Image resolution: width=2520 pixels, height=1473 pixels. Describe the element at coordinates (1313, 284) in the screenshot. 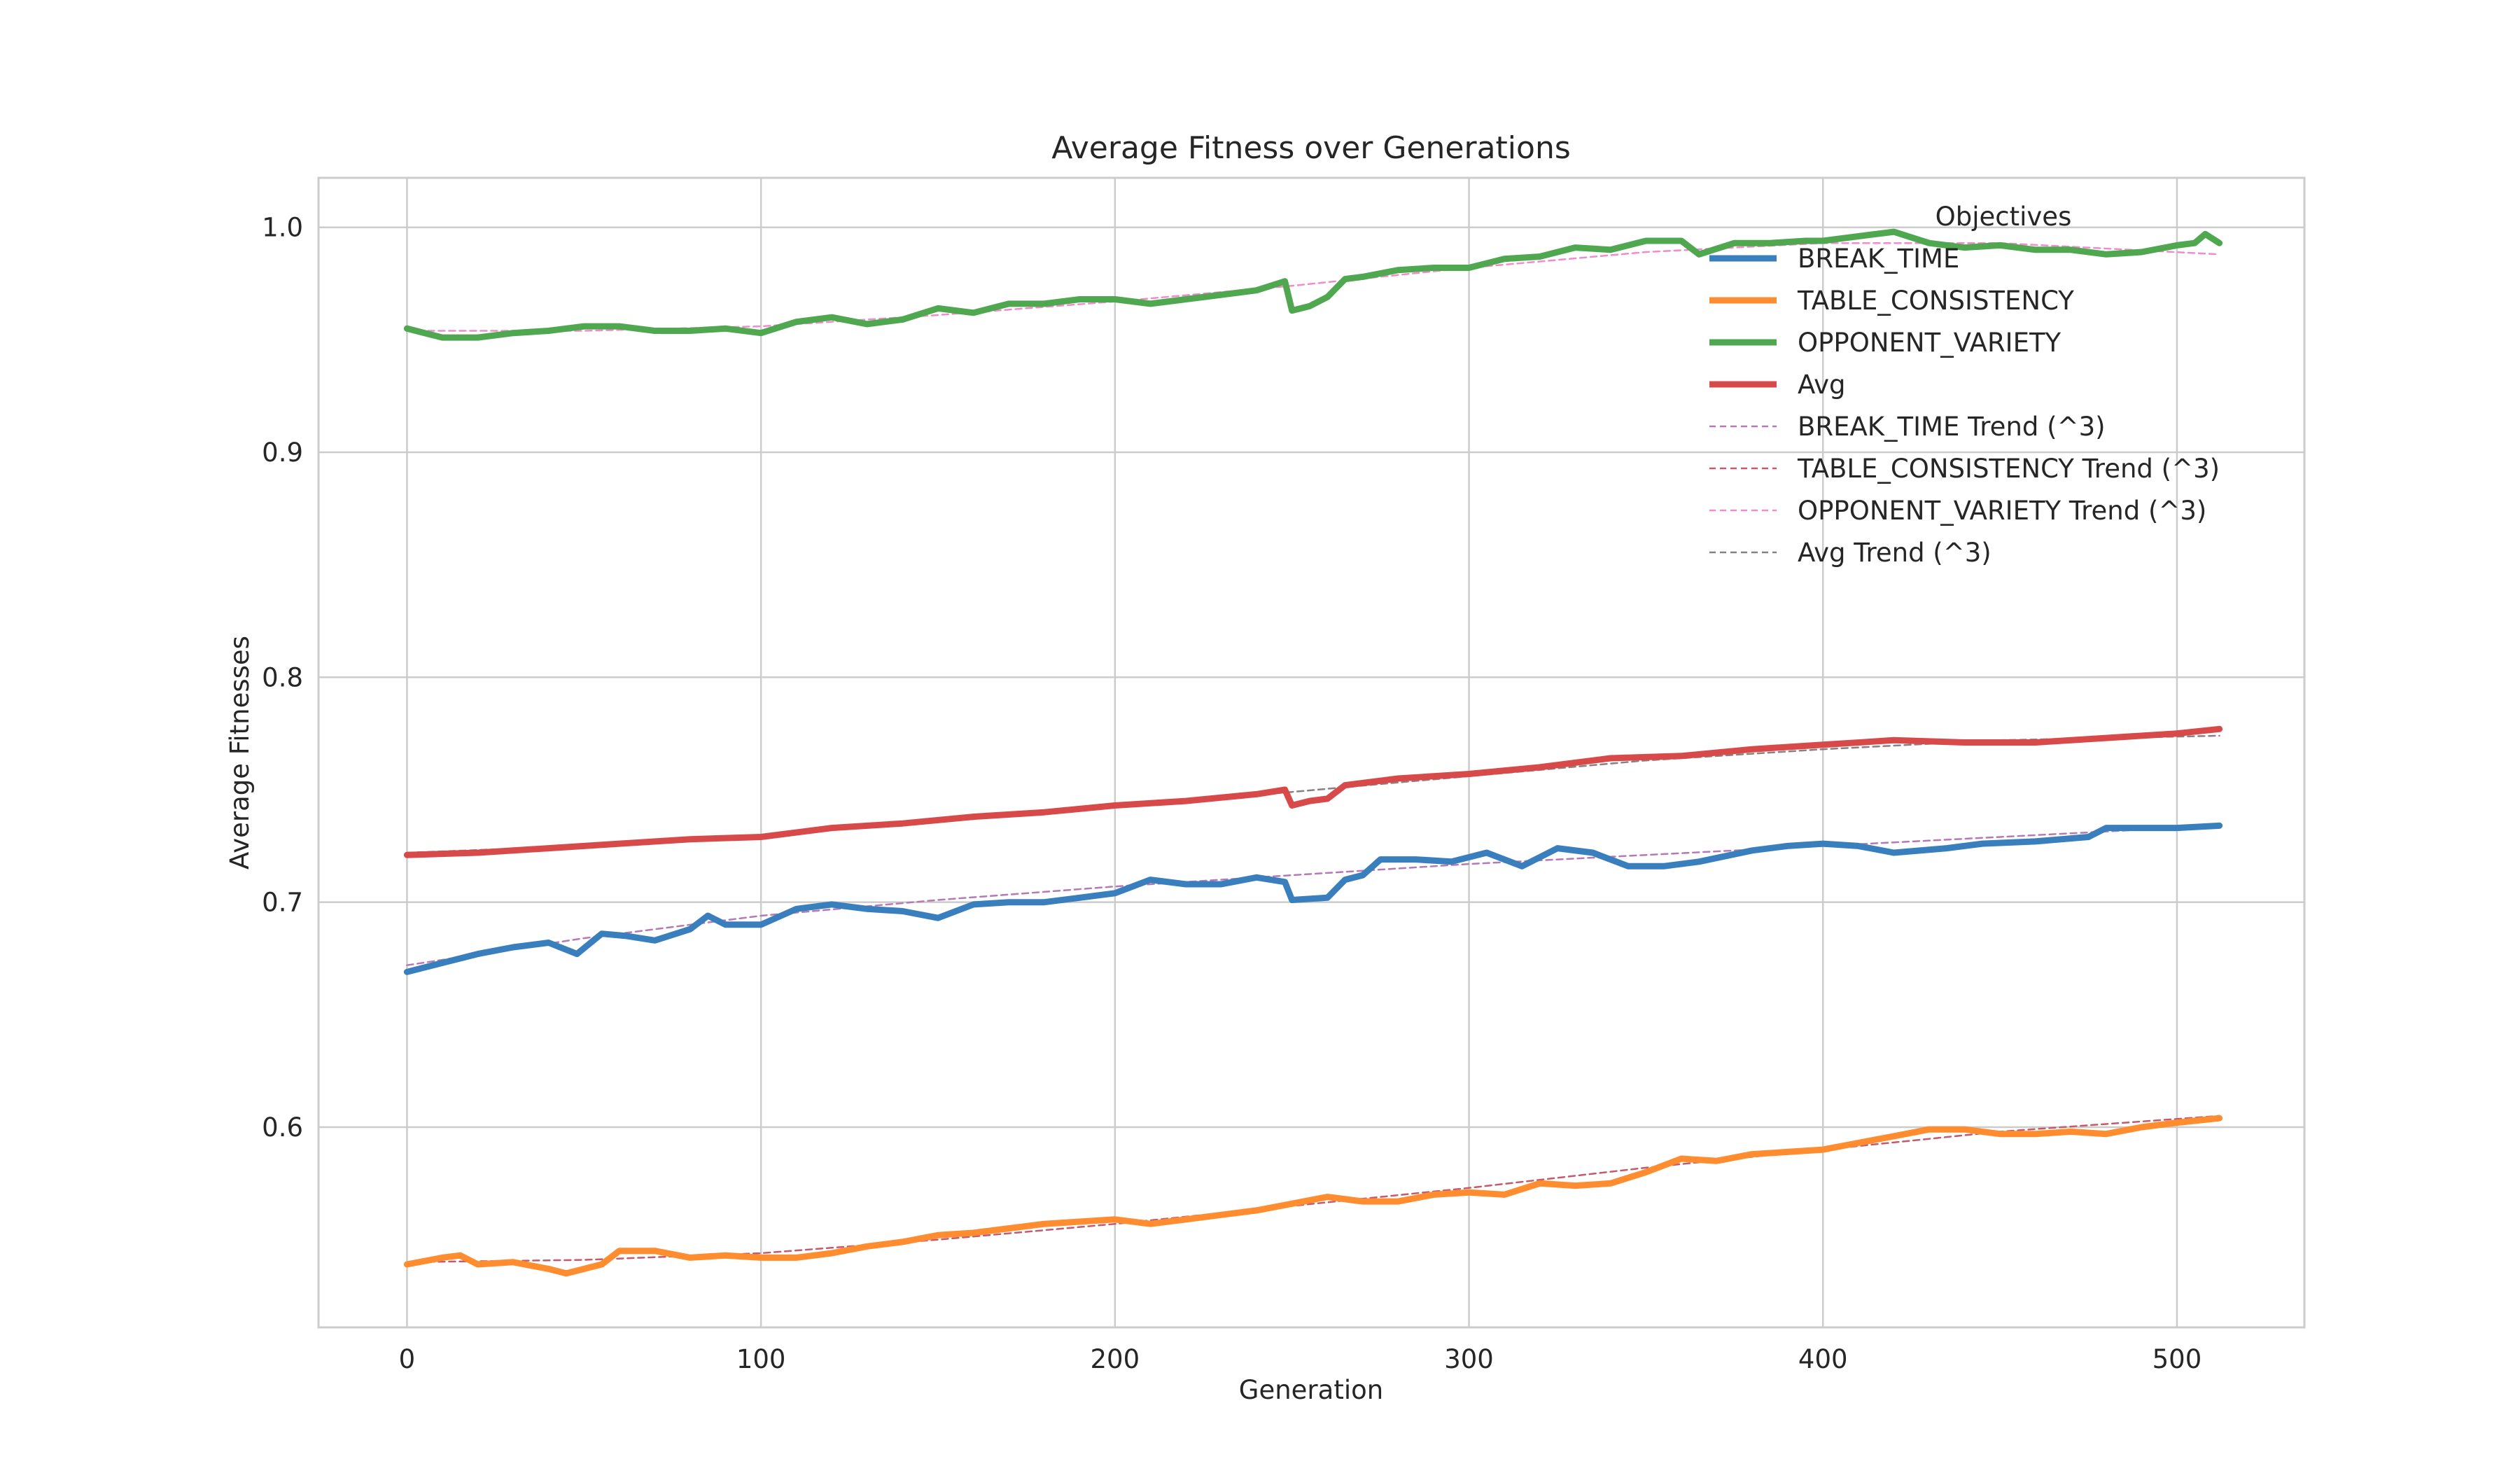

I see `series-line-opponent-variety` at that location.